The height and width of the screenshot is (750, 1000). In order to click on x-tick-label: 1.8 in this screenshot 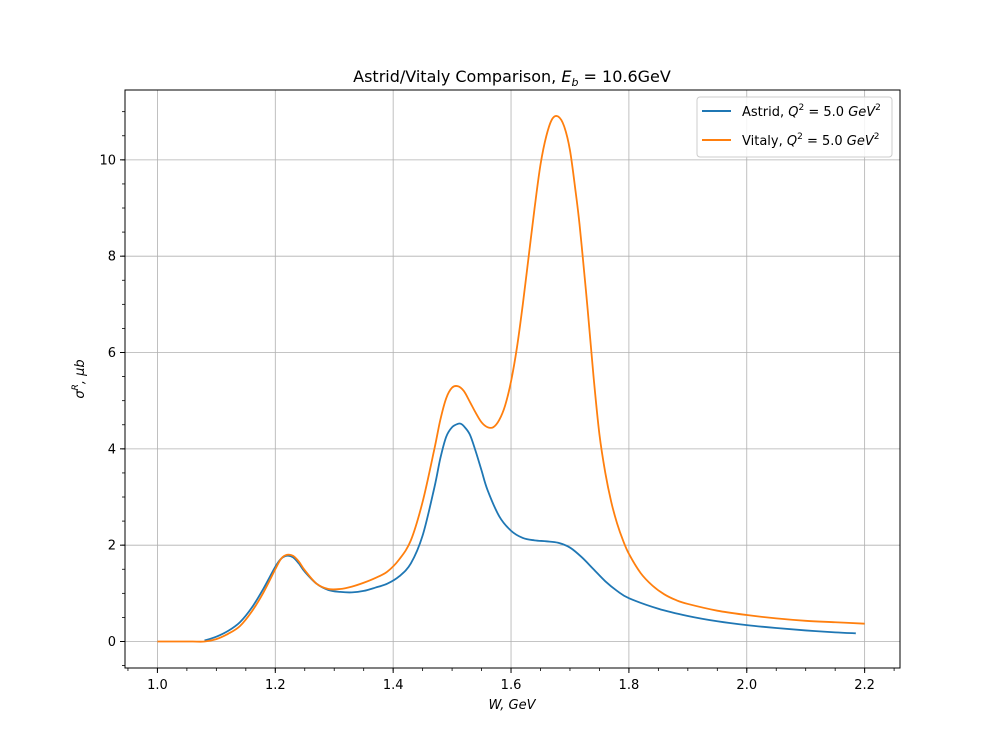, I will do `click(629, 685)`.